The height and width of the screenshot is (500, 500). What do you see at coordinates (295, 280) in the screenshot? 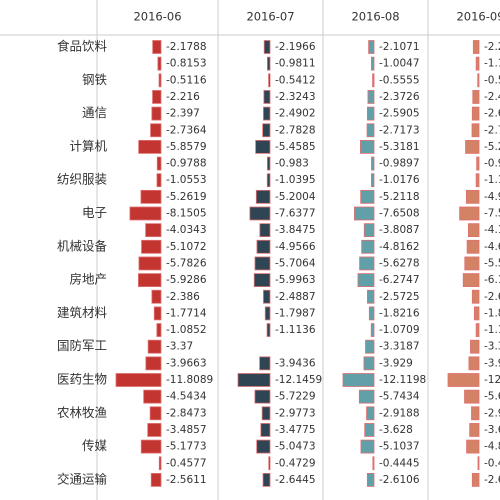
I see `value-label: -5.9963` at bounding box center [295, 280].